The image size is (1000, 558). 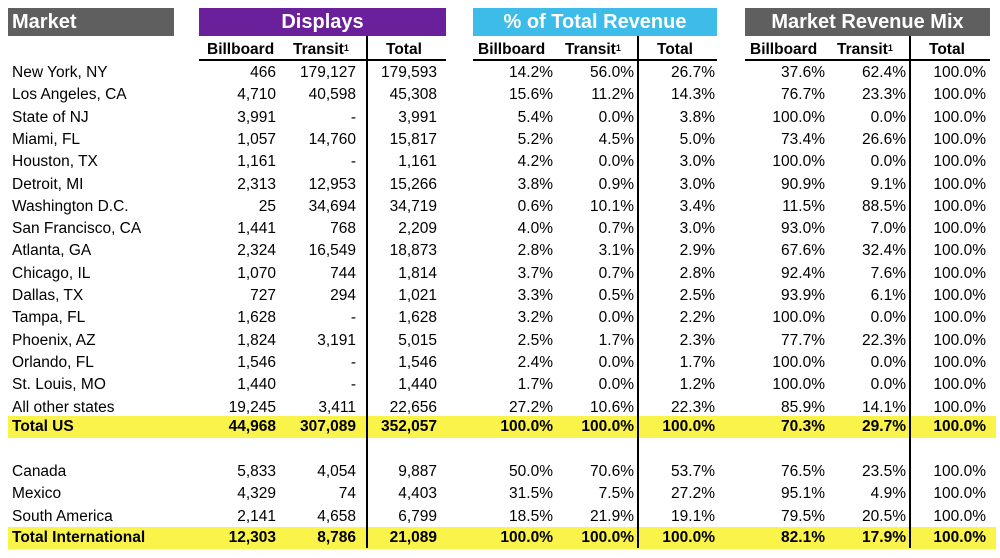 I want to click on table-cell: 32.4%, so click(x=884, y=251).